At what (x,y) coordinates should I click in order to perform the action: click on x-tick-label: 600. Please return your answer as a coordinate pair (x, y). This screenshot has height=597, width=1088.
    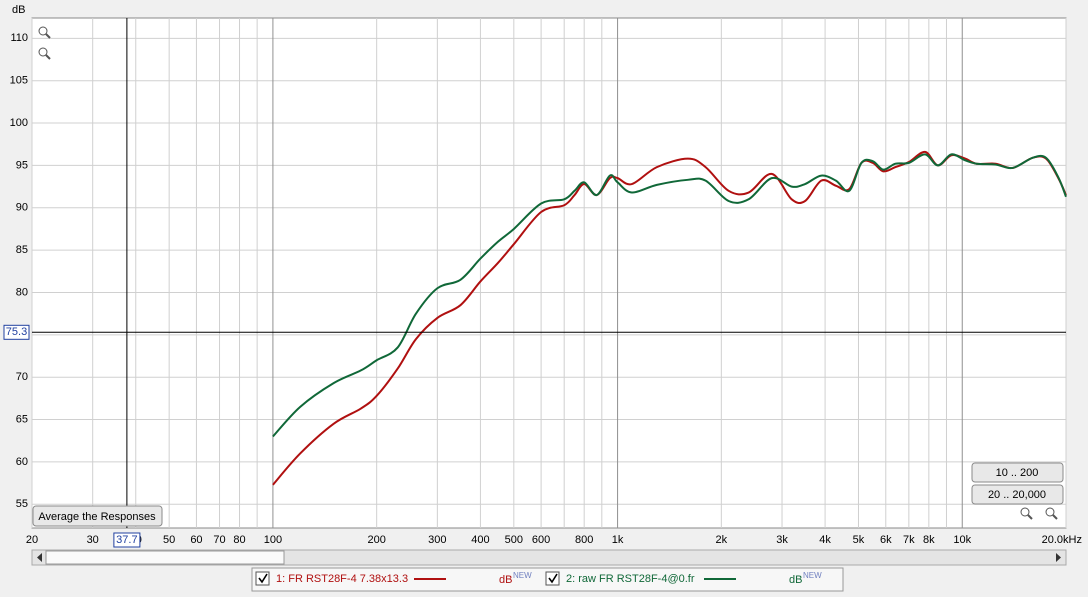
    Looking at the image, I should click on (541, 540).